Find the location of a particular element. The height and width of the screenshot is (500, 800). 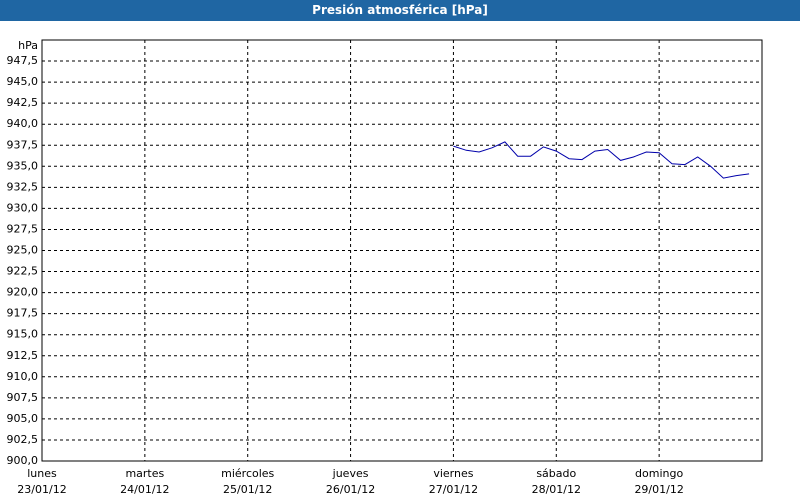

x-tick-day: miércoles is located at coordinates (247, 473).